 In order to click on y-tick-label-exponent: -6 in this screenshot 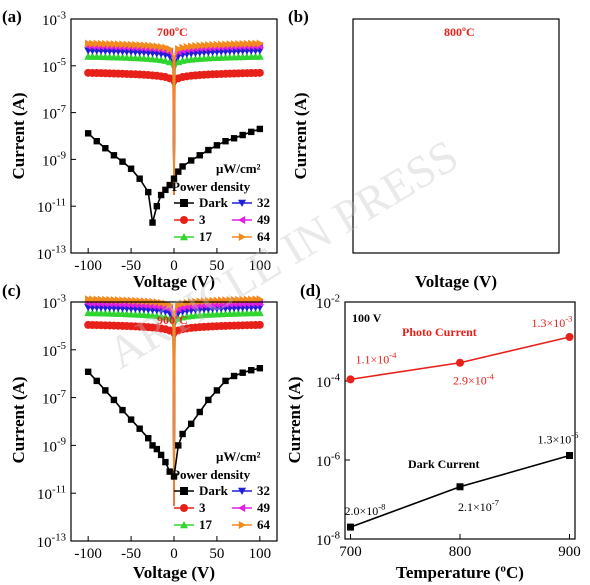, I will do `click(336, 456)`.